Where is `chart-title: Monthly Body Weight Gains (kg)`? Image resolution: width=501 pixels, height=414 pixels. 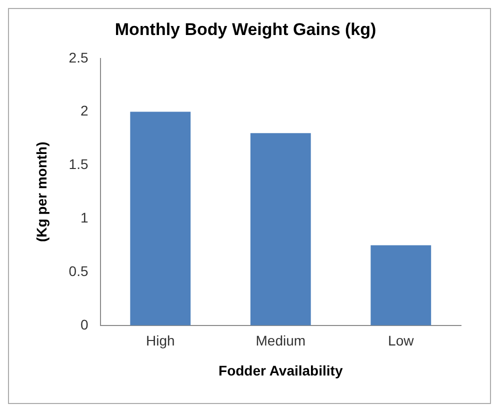 chart-title: Monthly Body Weight Gains (kg) is located at coordinates (245, 29).